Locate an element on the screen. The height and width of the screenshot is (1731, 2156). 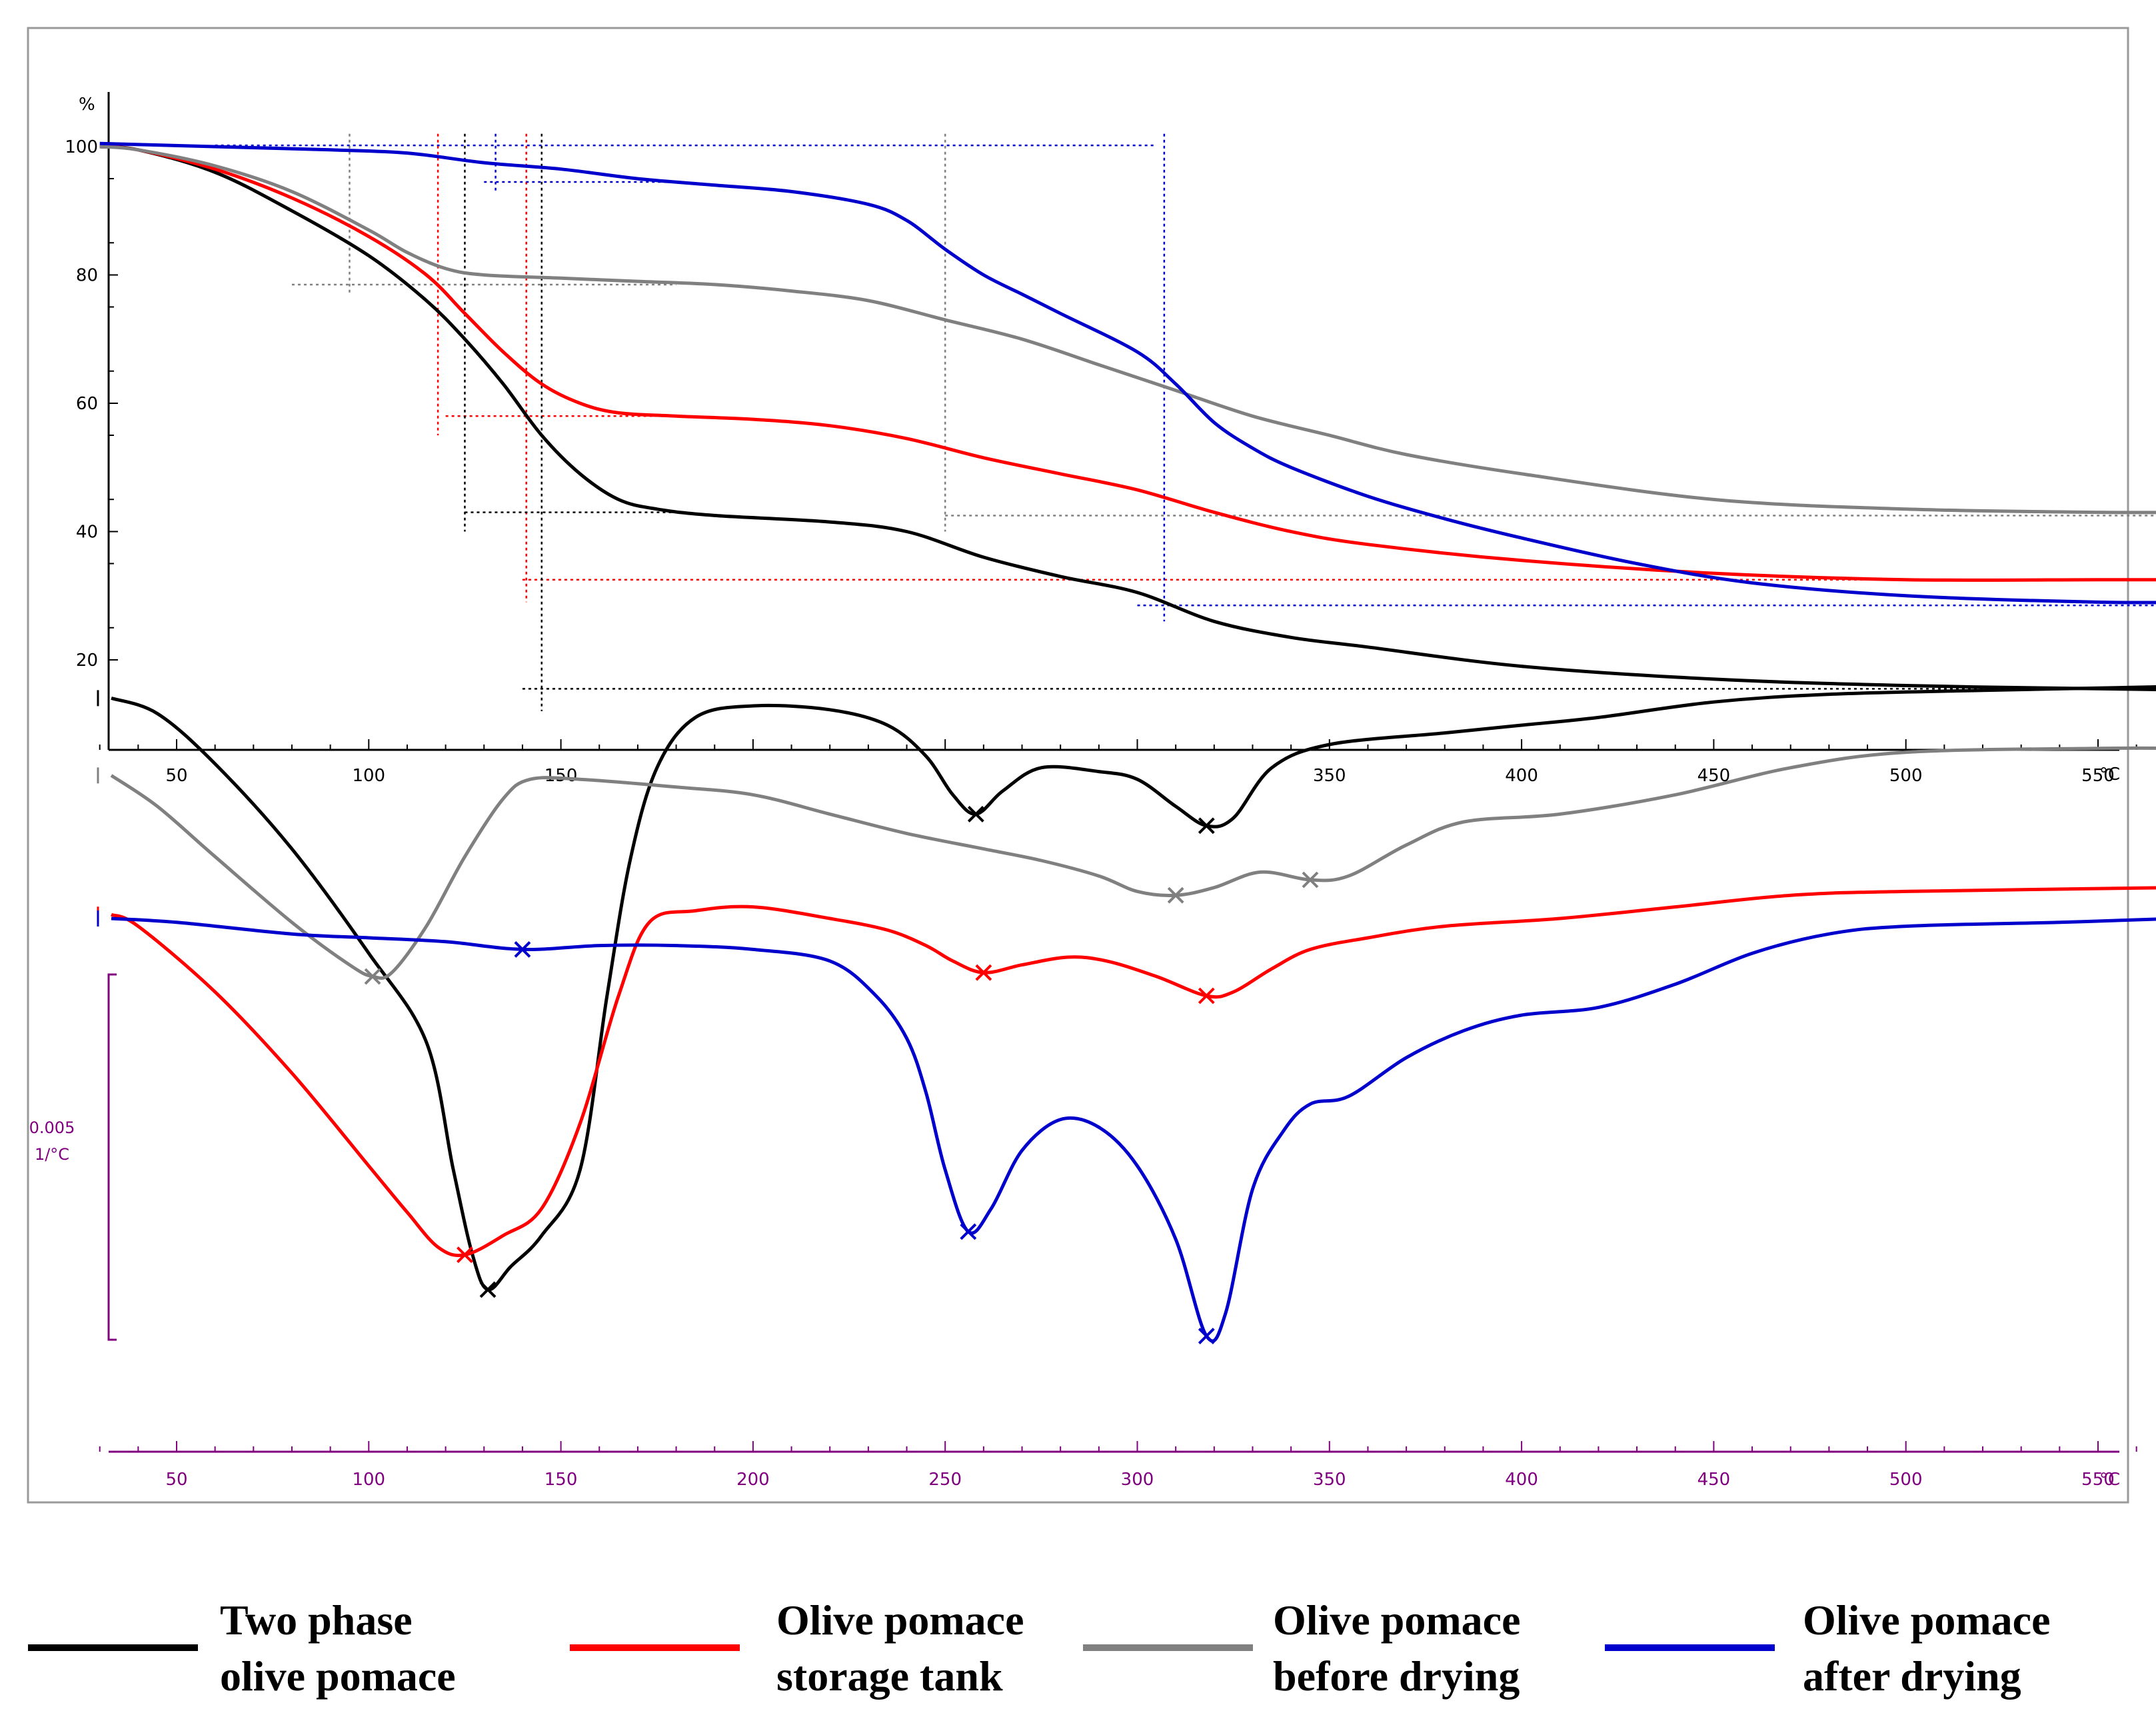
legend-label-two_phase: Two phase is located at coordinates (316, 1620).